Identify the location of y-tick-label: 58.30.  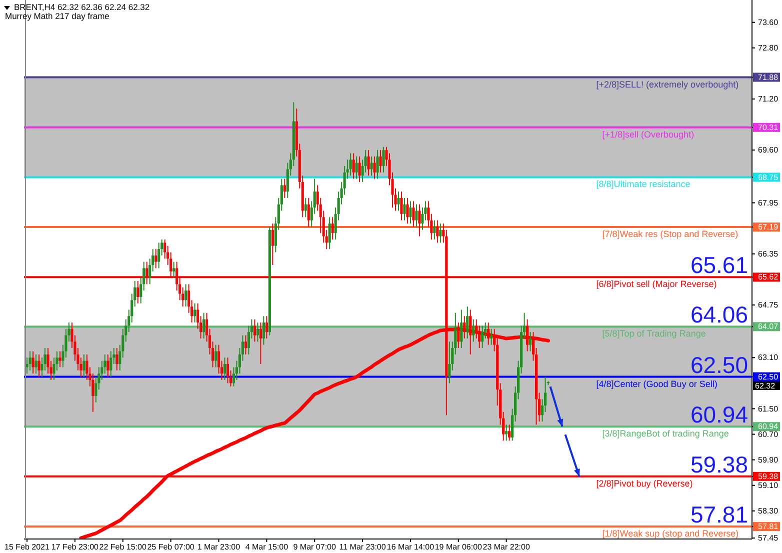
(768, 511).